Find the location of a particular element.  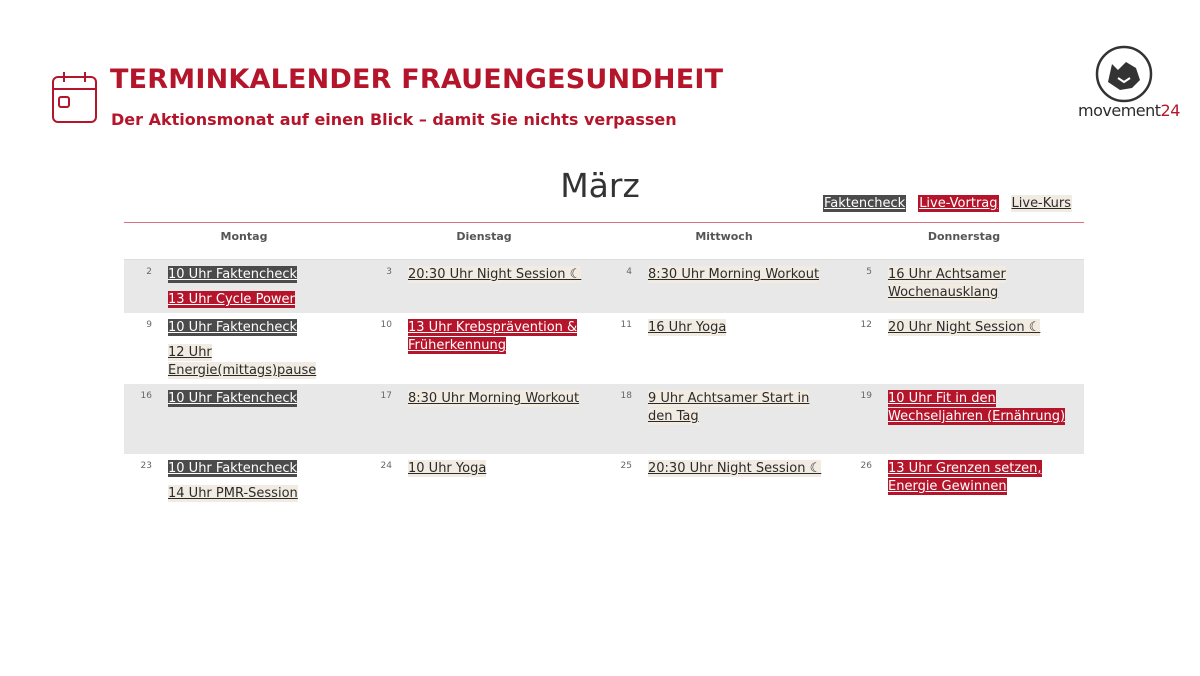

event-label: 14 Uhr PMR-Session is located at coordinates (233, 493).